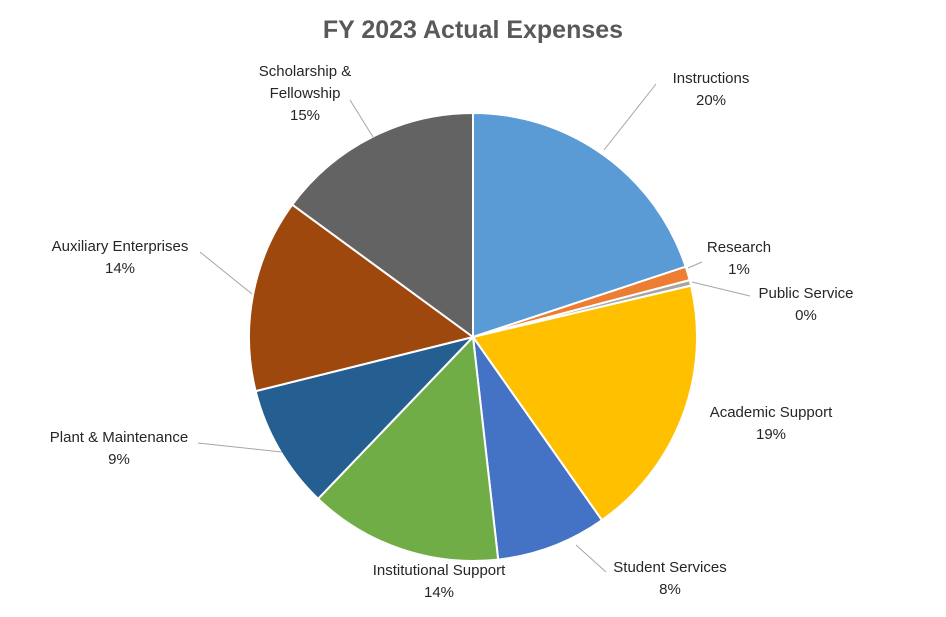 The height and width of the screenshot is (617, 946). Describe the element at coordinates (439, 570) in the screenshot. I see `category-label: Institutional Support` at that location.